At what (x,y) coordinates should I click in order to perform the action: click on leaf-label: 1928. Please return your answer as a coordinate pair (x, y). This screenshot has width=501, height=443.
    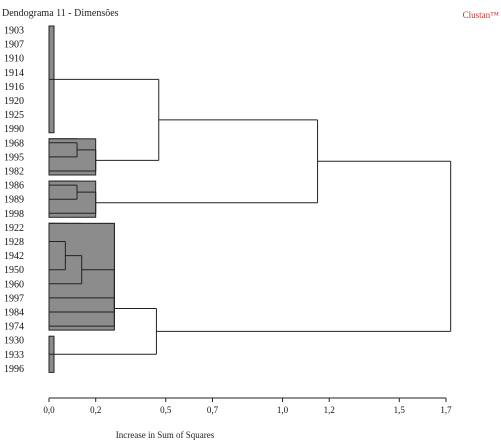
    Looking at the image, I should click on (14, 242).